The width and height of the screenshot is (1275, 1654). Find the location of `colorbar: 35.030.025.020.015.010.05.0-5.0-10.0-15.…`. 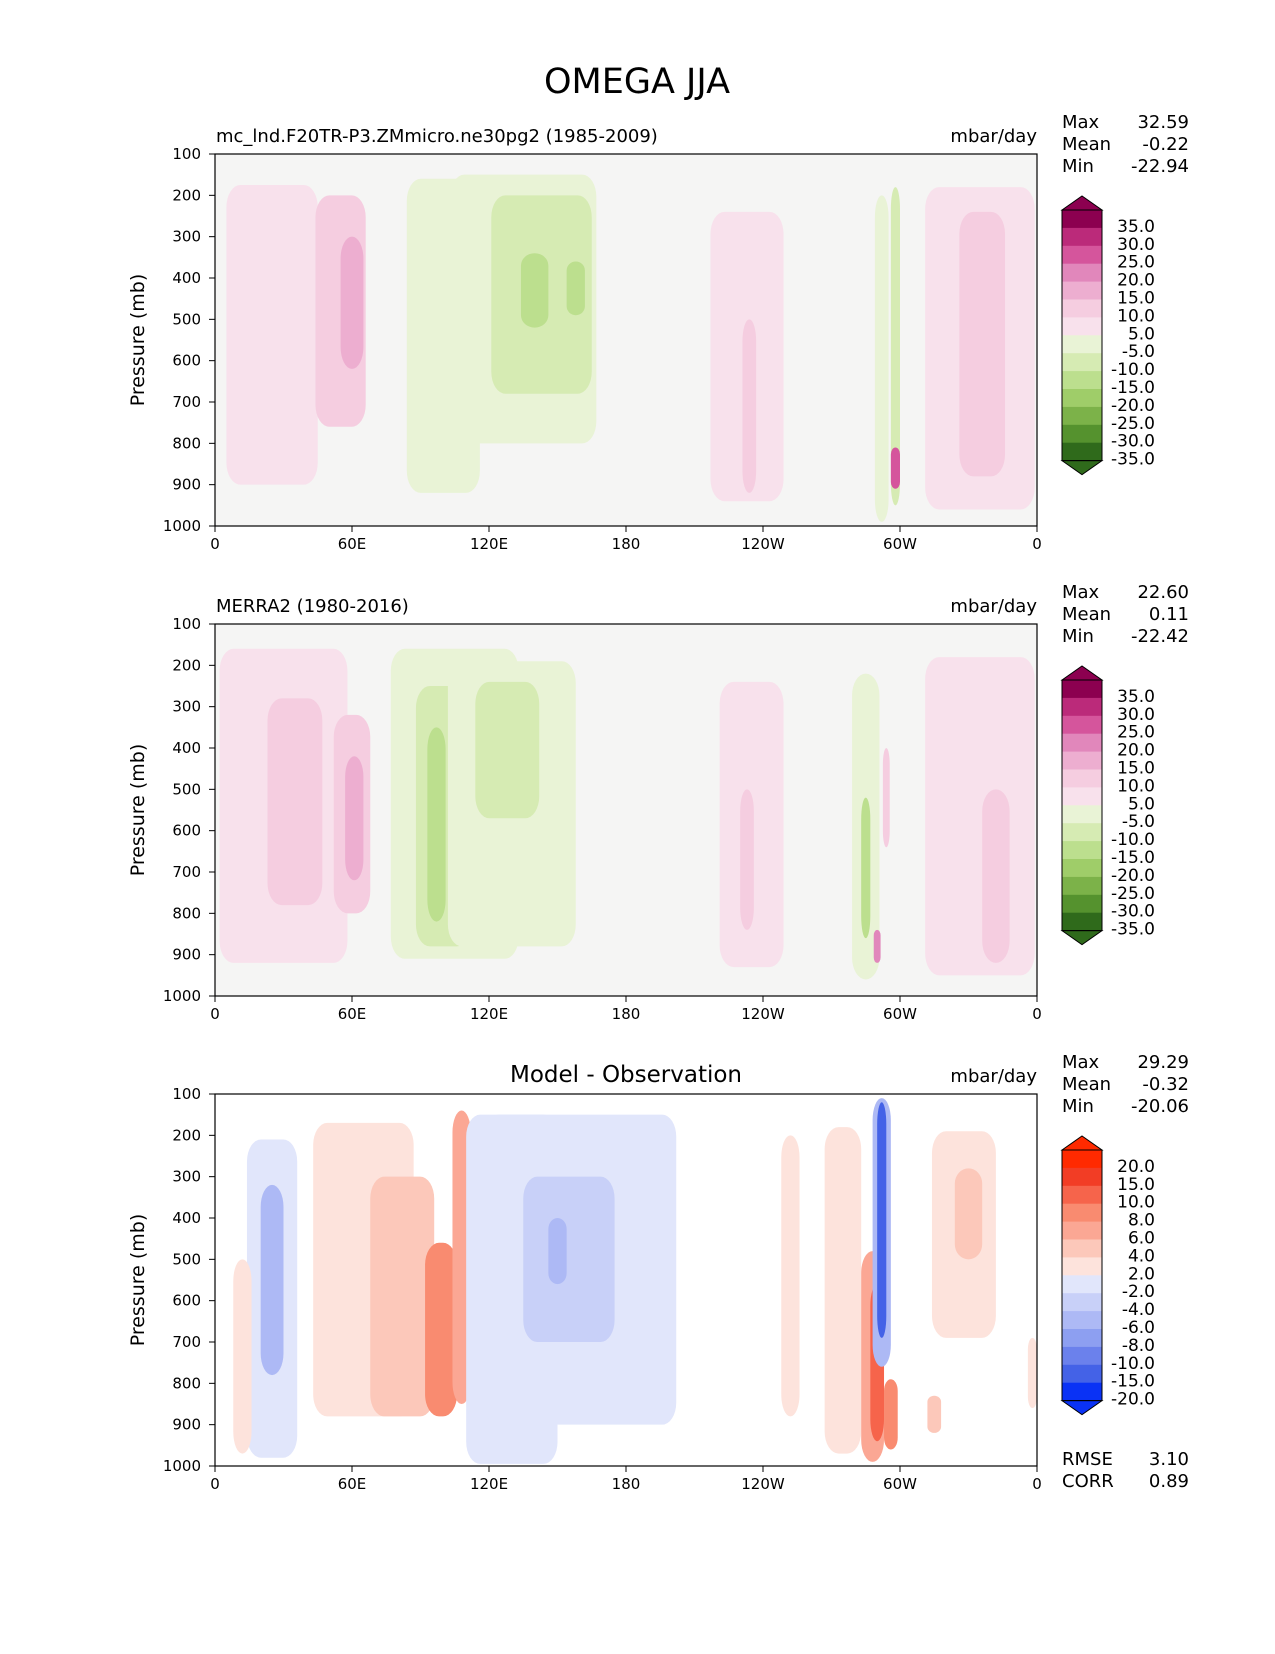

colorbar: 35.030.025.020.015.010.05.0-5.0-10.0-15.… is located at coordinates (1107, 805).